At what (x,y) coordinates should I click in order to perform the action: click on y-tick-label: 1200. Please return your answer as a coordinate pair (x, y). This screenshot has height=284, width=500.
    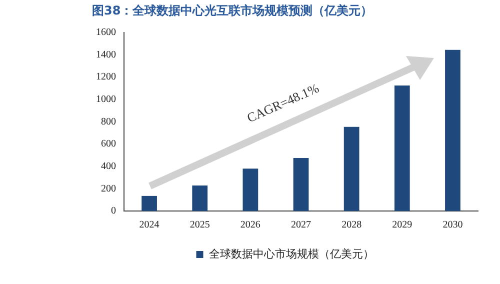
    Looking at the image, I should click on (106, 77).